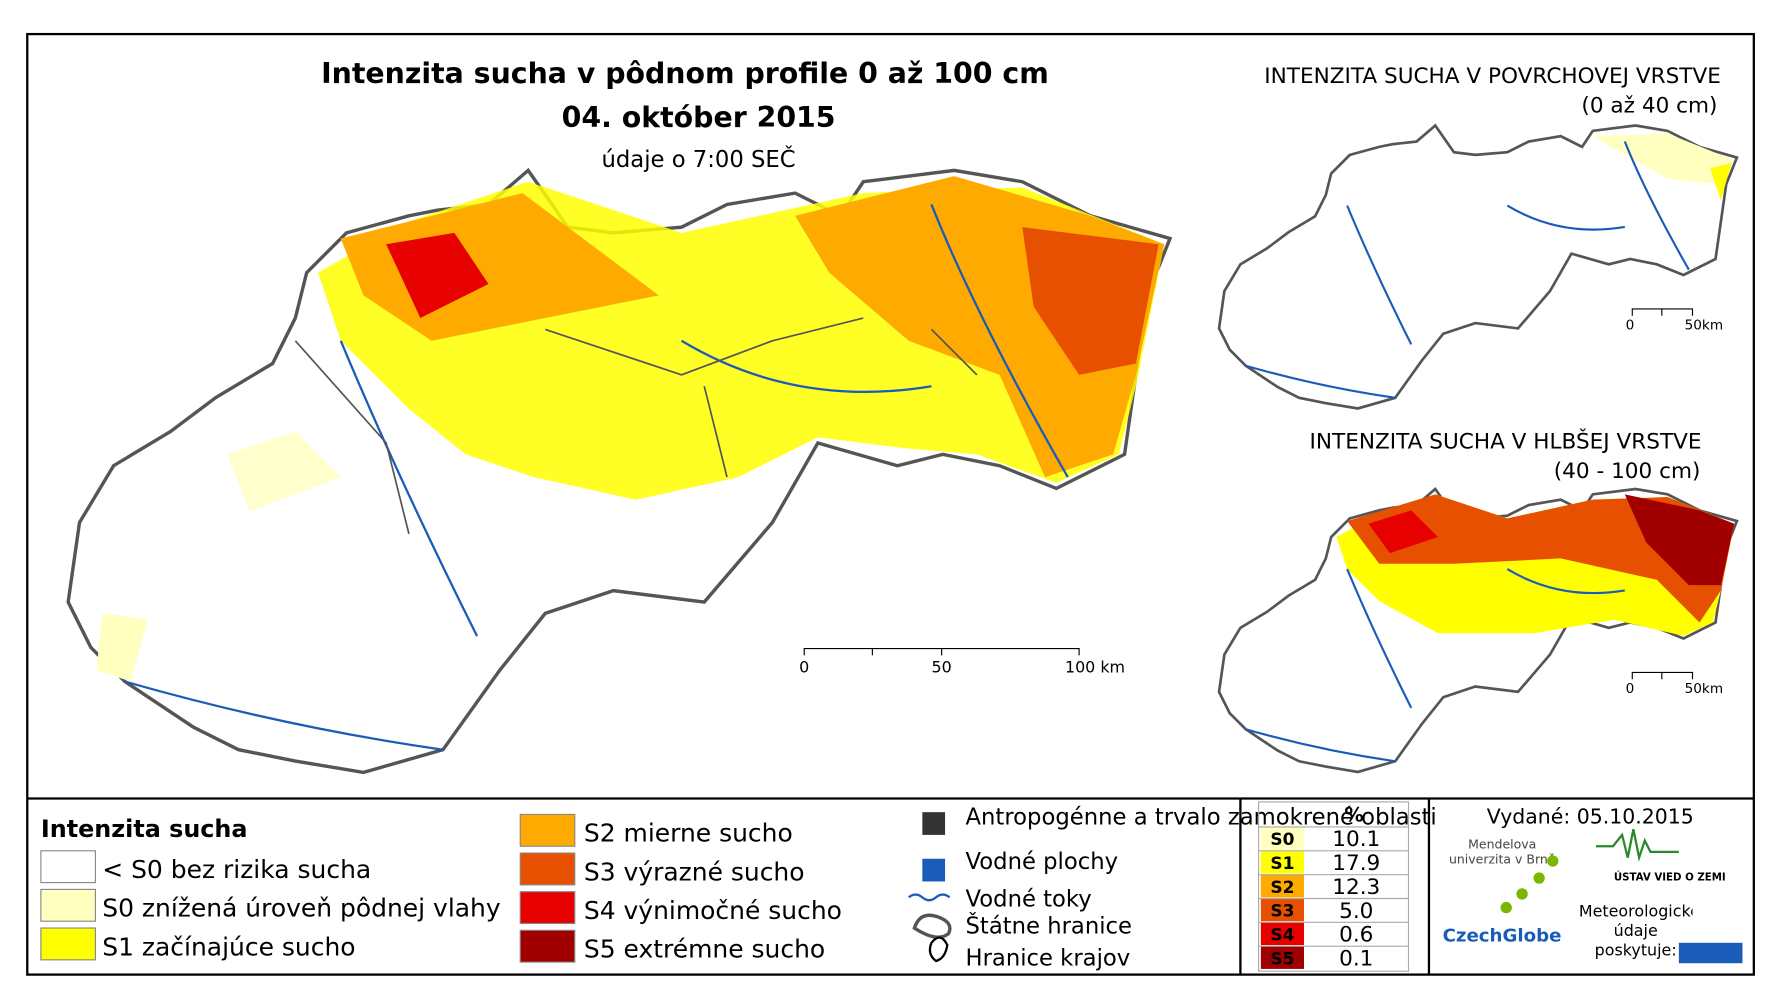 The image size is (1772, 1003). I want to click on table-class: S1, so click(1282, 864).